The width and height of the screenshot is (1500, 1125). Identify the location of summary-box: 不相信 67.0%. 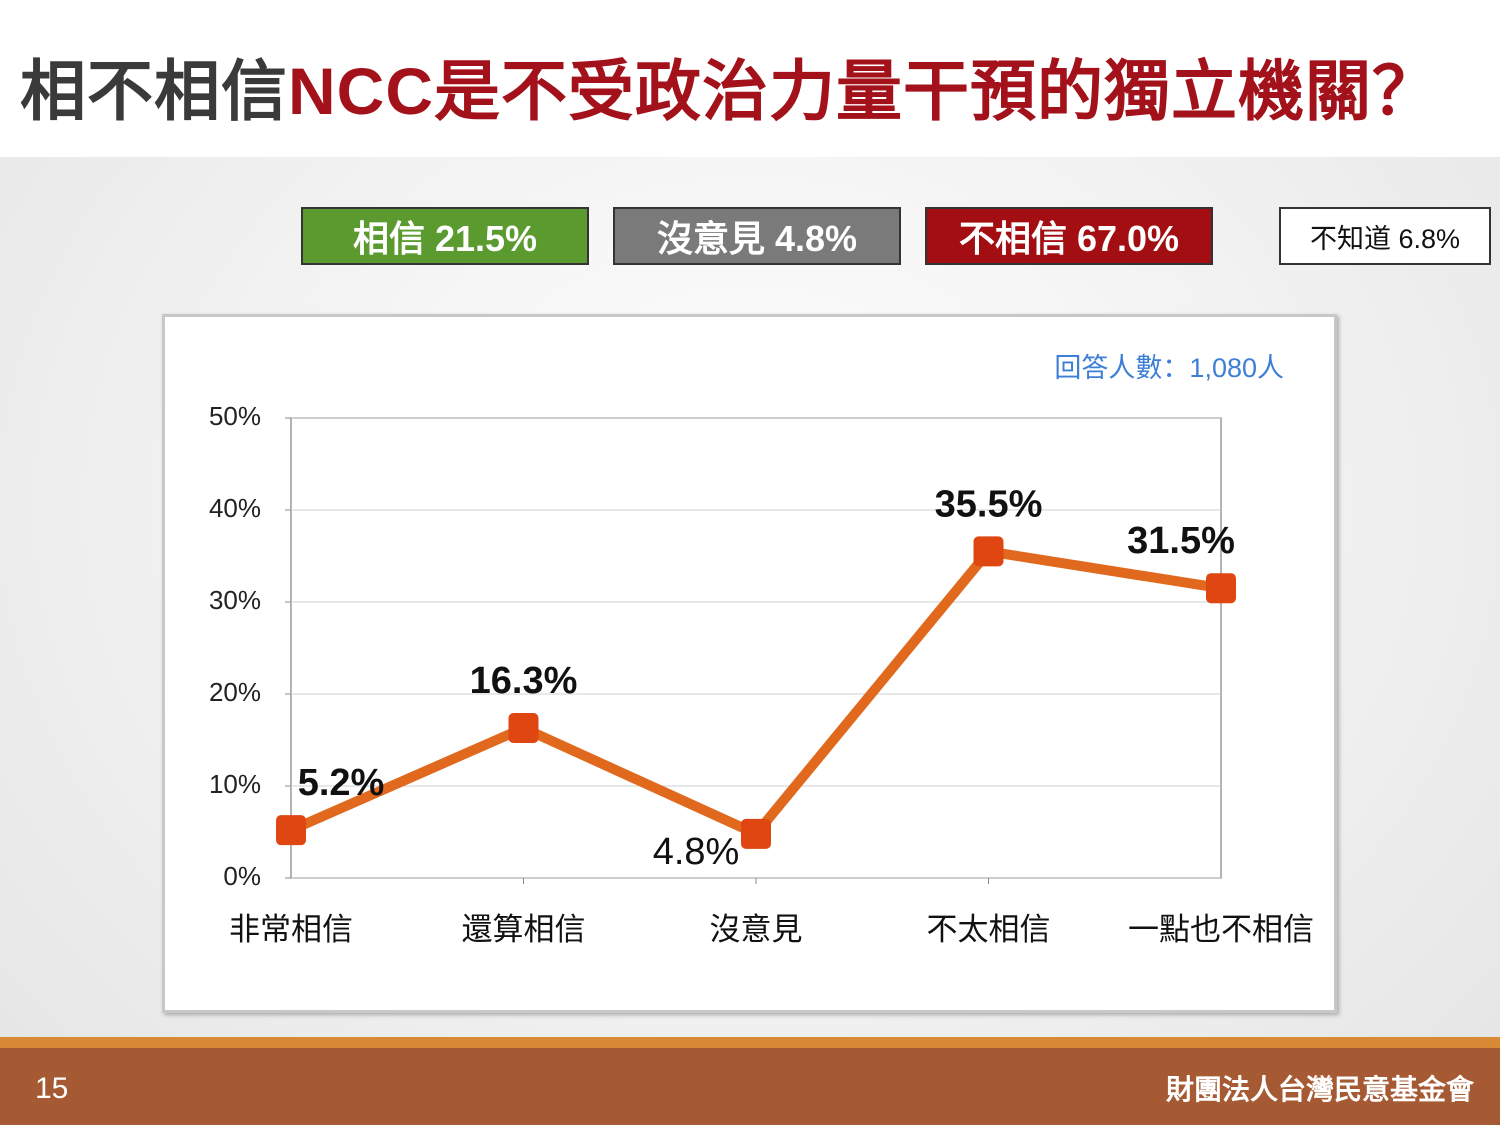
(1069, 236).